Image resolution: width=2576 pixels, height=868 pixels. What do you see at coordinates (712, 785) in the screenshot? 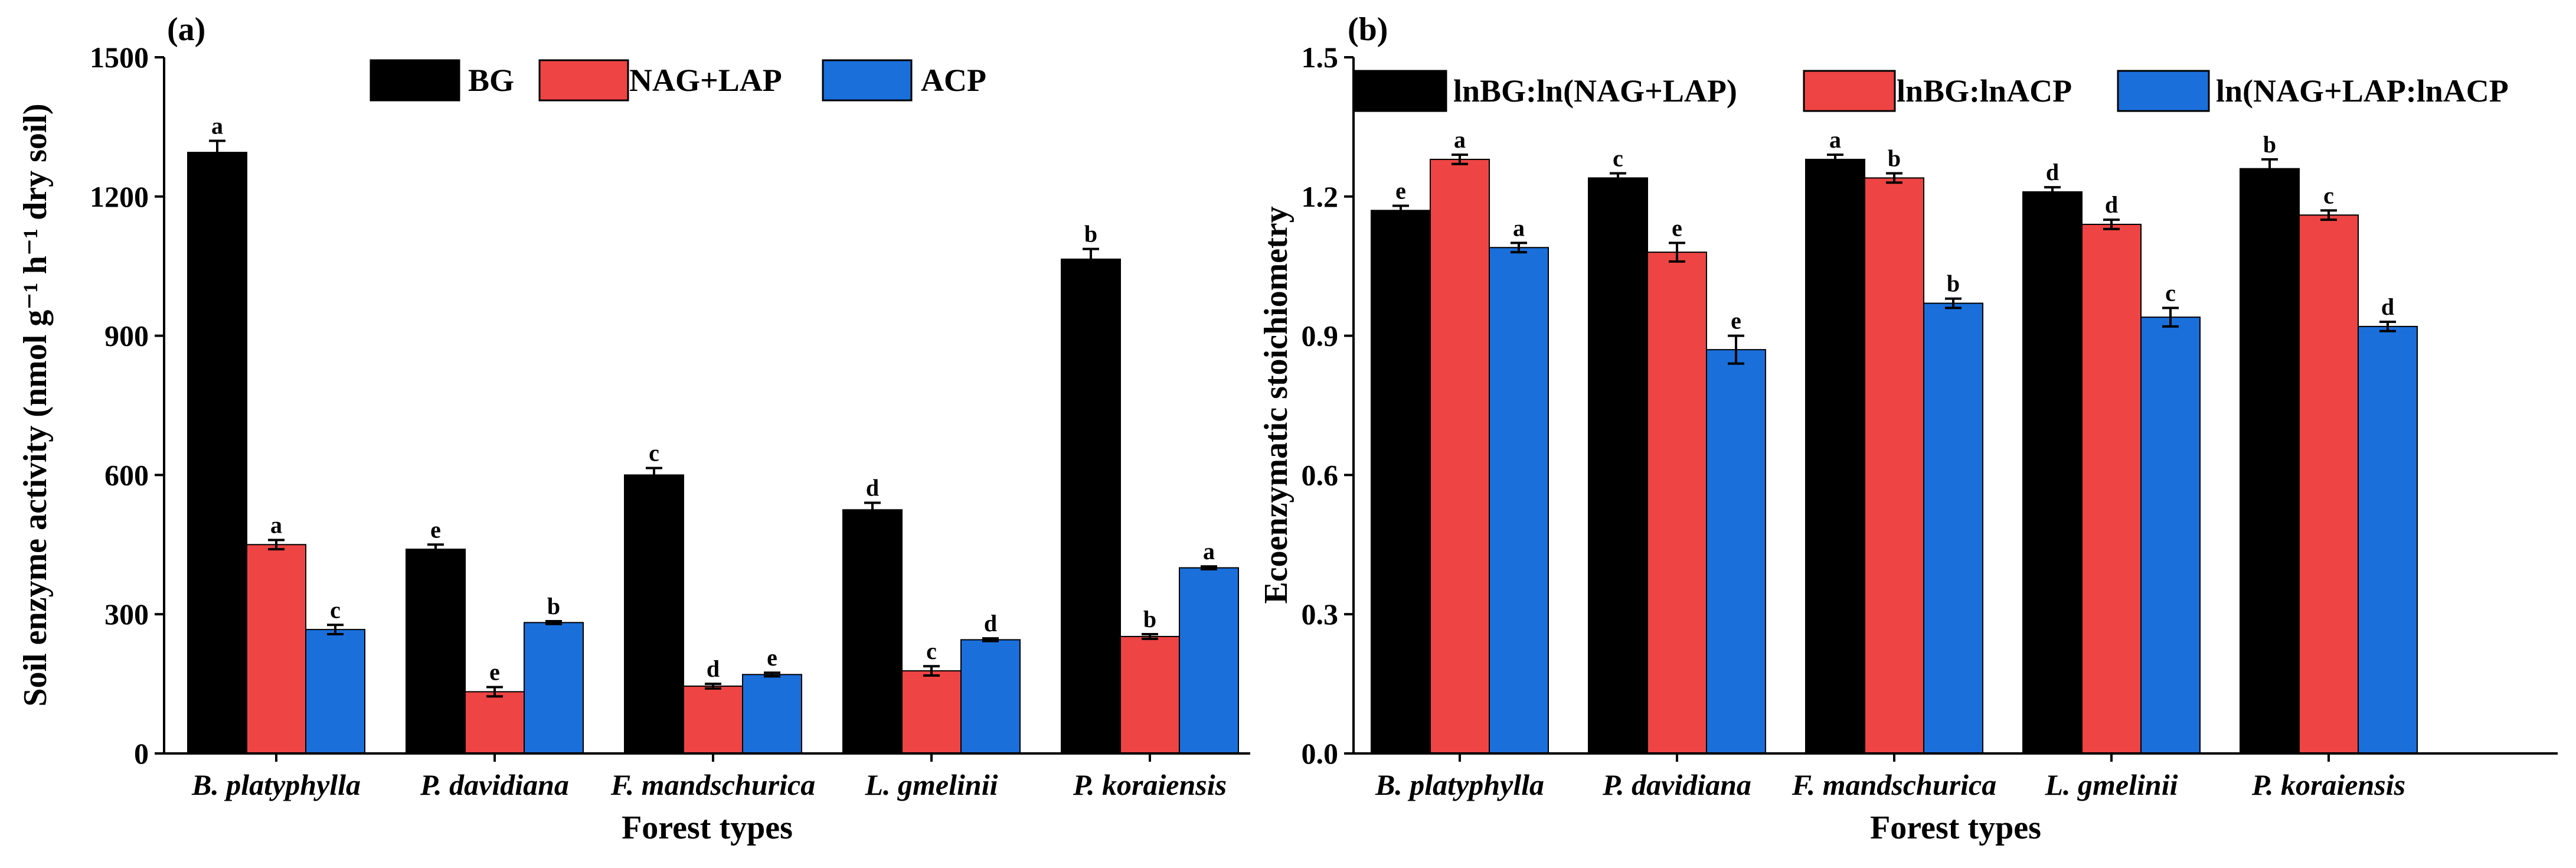
I see `x-tick-label: F. mandschurica` at bounding box center [712, 785].